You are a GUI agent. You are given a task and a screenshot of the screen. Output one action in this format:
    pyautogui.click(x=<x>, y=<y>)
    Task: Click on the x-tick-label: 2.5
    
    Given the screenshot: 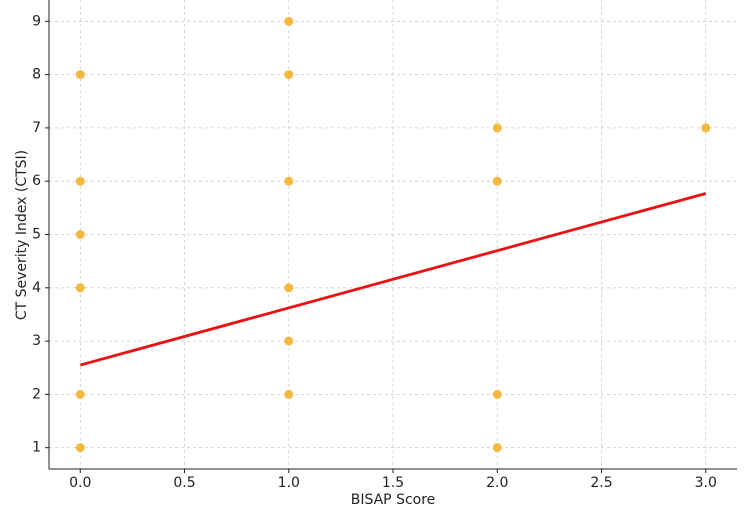 What is the action you would take?
    pyautogui.click(x=601, y=483)
    